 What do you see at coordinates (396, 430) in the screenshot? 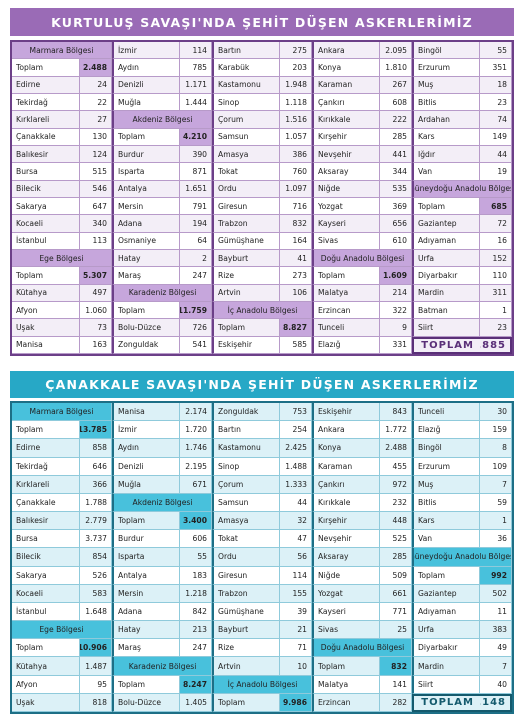
I see `province-value: 1.772` at bounding box center [396, 430].